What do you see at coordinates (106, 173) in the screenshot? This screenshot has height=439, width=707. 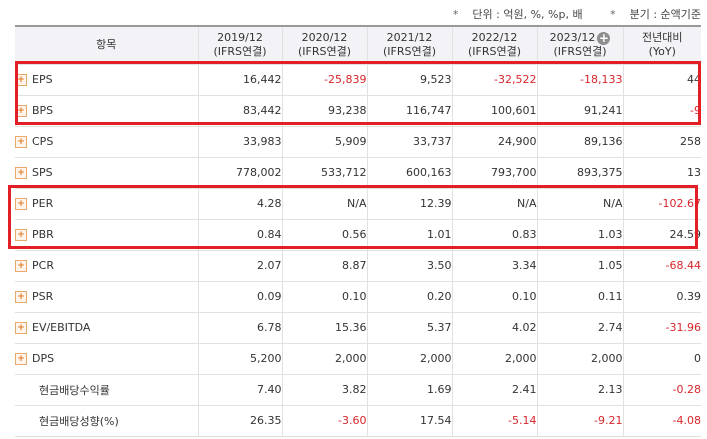 I see `row-label: + SPS` at bounding box center [106, 173].